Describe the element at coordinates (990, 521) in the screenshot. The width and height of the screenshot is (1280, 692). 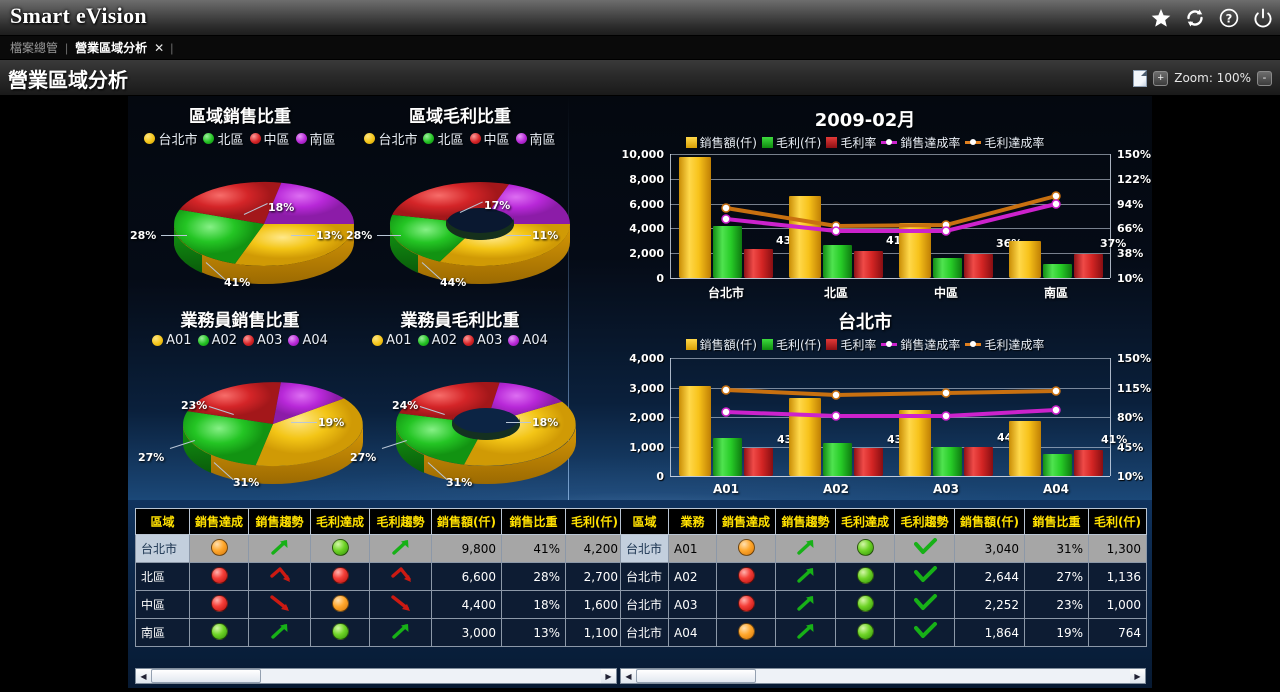
I see `col2-sales-amount: 銷售額(仟)` at that location.